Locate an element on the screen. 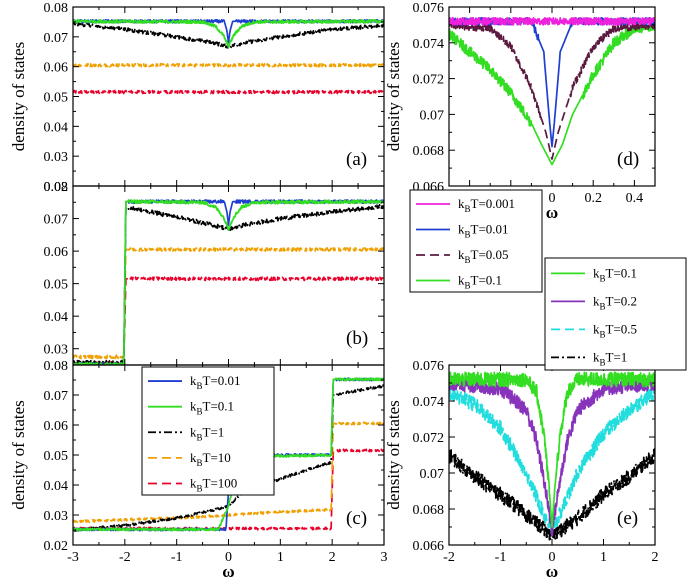  ytick-b: 0.06 is located at coordinates (56, 252).